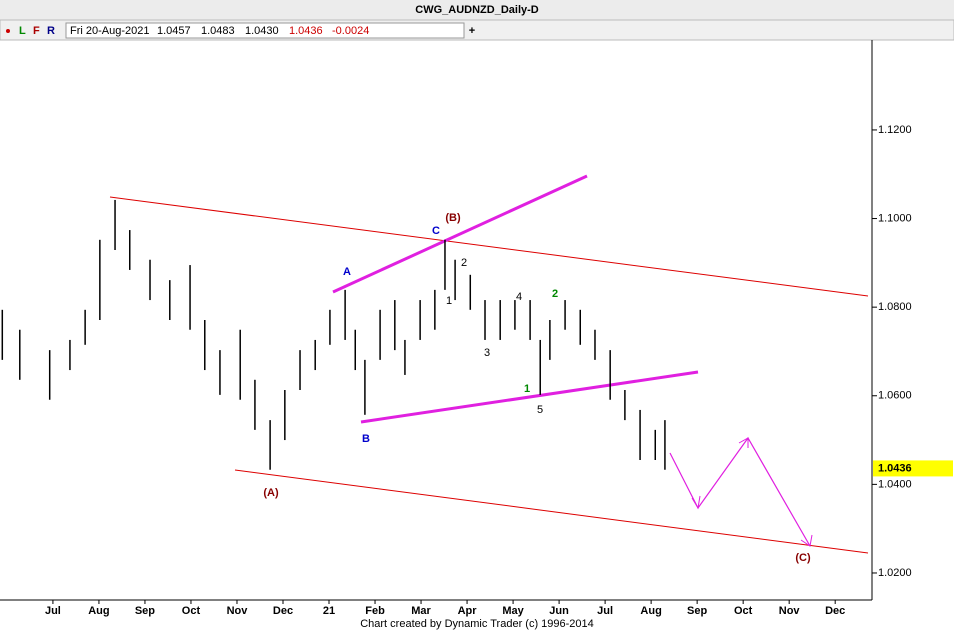 This screenshot has height=632, width=954. I want to click on wave-label: (C), so click(803, 558).